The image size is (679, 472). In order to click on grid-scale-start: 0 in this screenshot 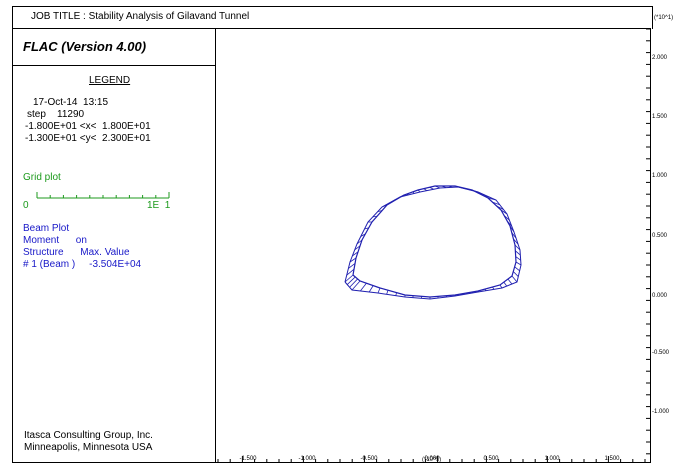, I will do `click(26, 205)`.